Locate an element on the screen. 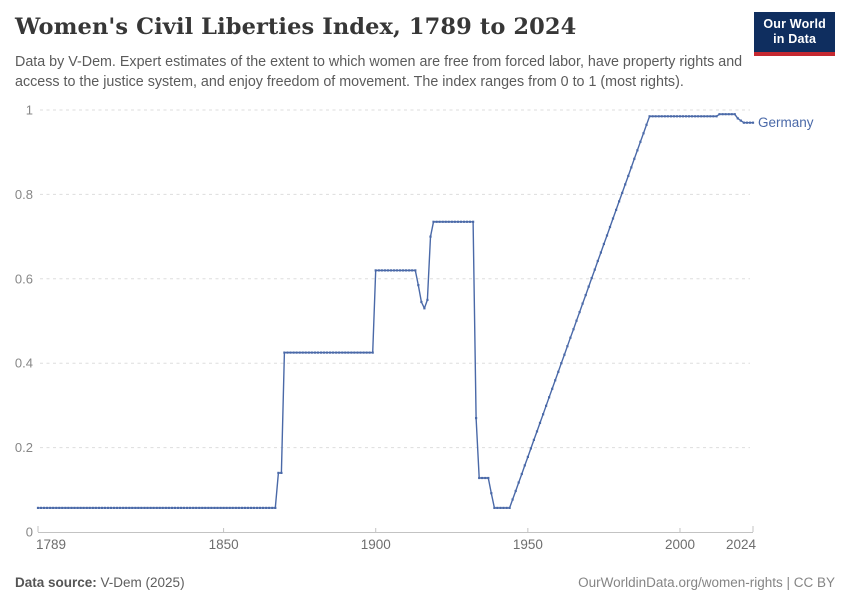 The width and height of the screenshot is (850, 600). series-label-germany: Germany is located at coordinates (786, 122).